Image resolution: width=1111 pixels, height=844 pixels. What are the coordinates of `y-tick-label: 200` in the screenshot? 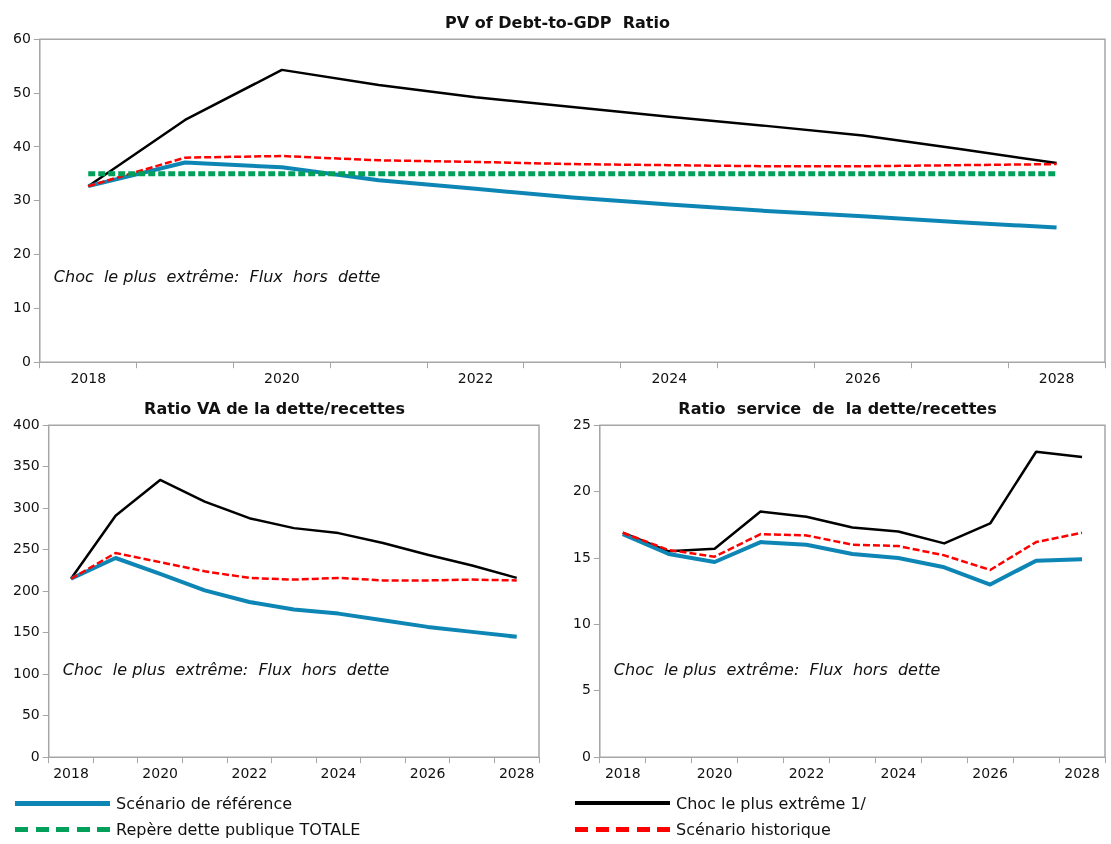 It's located at (26, 589).